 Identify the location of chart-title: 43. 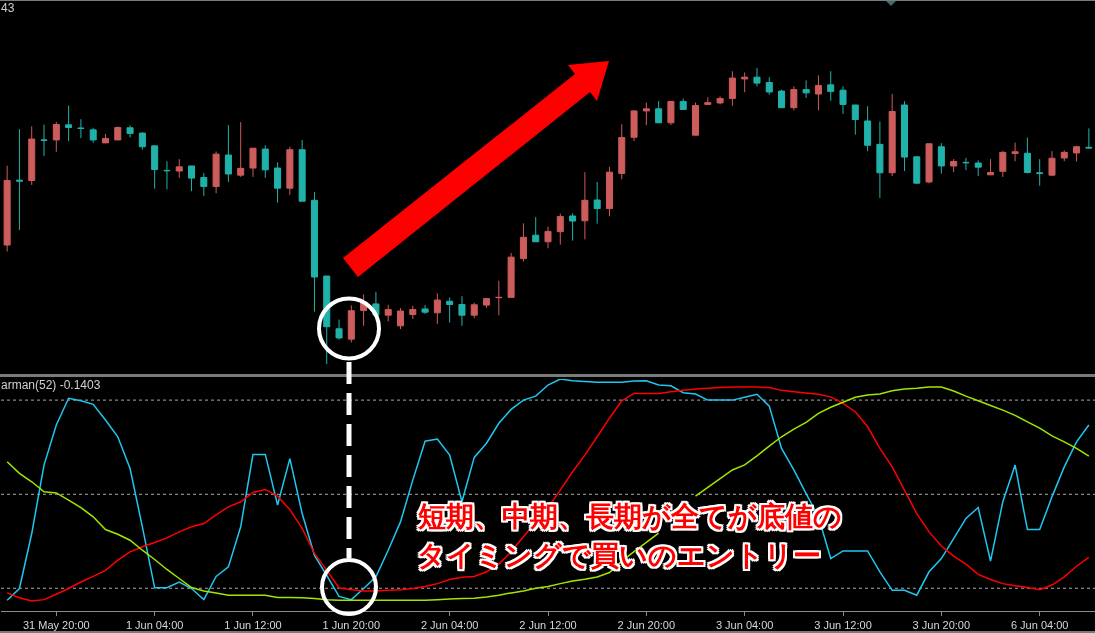
(8, 8).